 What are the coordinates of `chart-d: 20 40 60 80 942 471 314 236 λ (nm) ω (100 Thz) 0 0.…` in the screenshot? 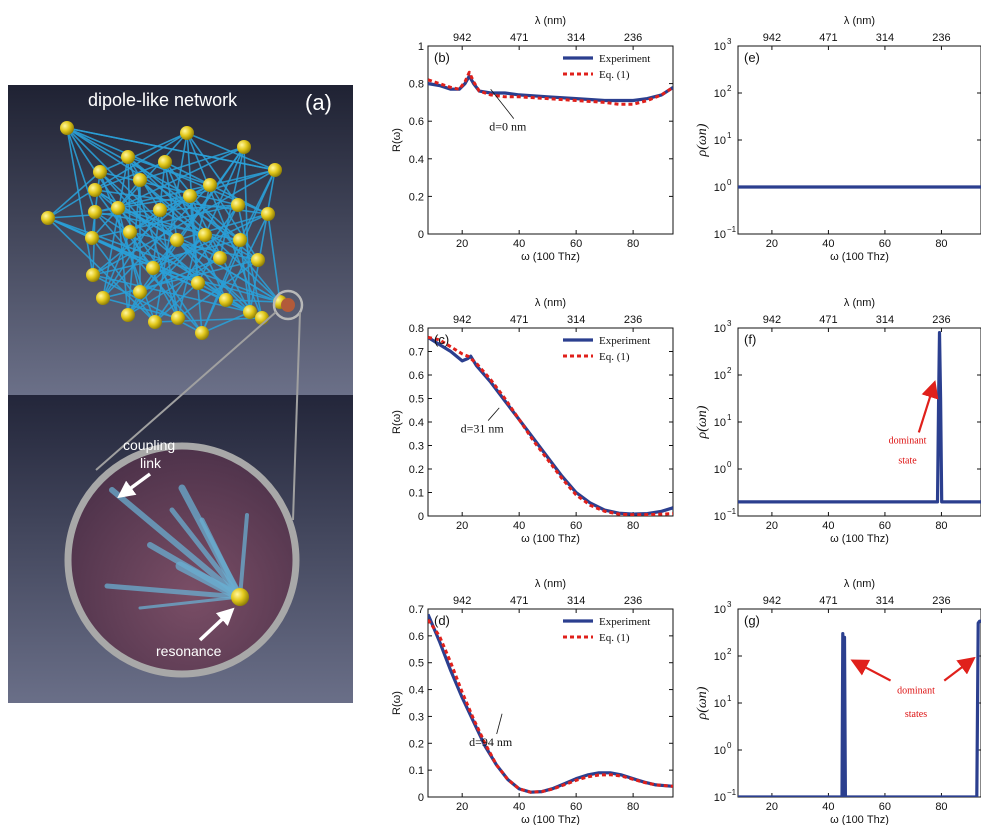 It's located at (532, 701).